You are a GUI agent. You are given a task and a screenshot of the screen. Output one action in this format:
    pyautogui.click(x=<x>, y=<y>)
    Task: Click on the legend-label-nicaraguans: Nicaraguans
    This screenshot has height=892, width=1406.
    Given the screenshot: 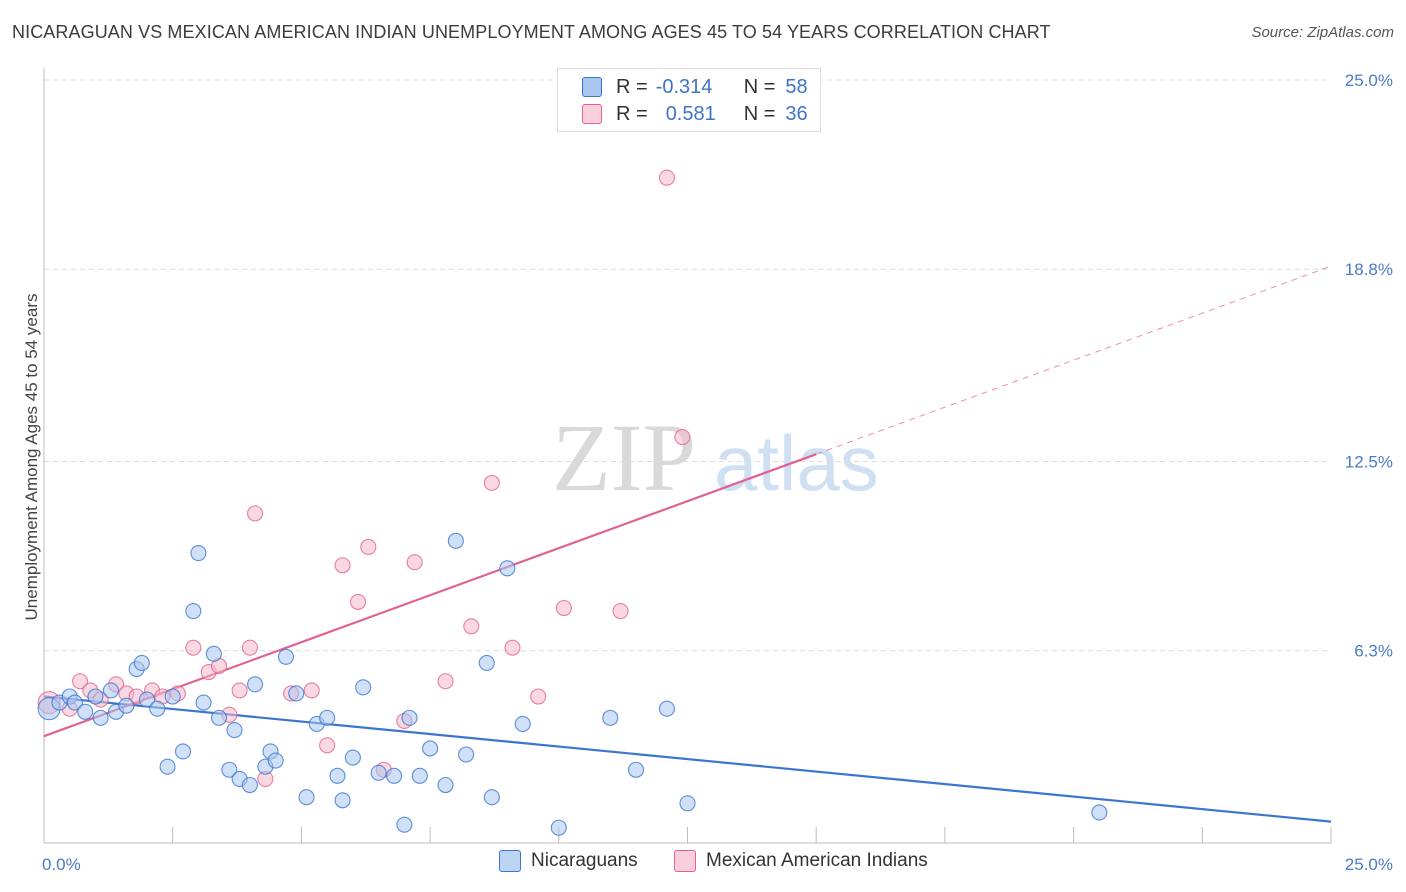 What is the action you would take?
    pyautogui.click(x=584, y=860)
    